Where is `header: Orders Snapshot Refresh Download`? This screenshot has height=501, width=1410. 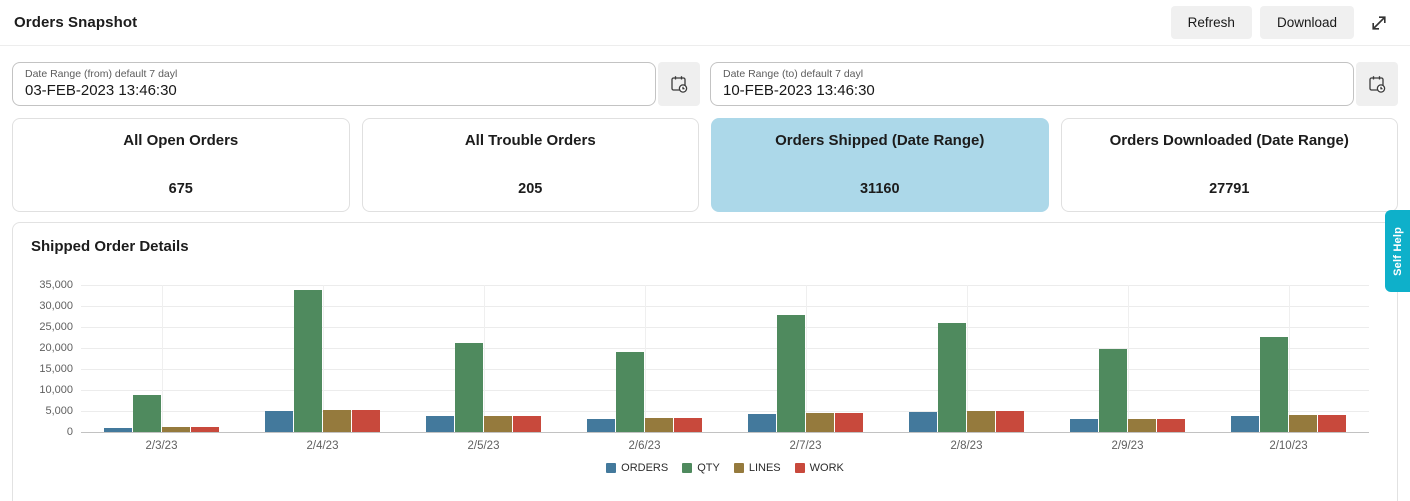
header: Orders Snapshot Refresh Download is located at coordinates (705, 23).